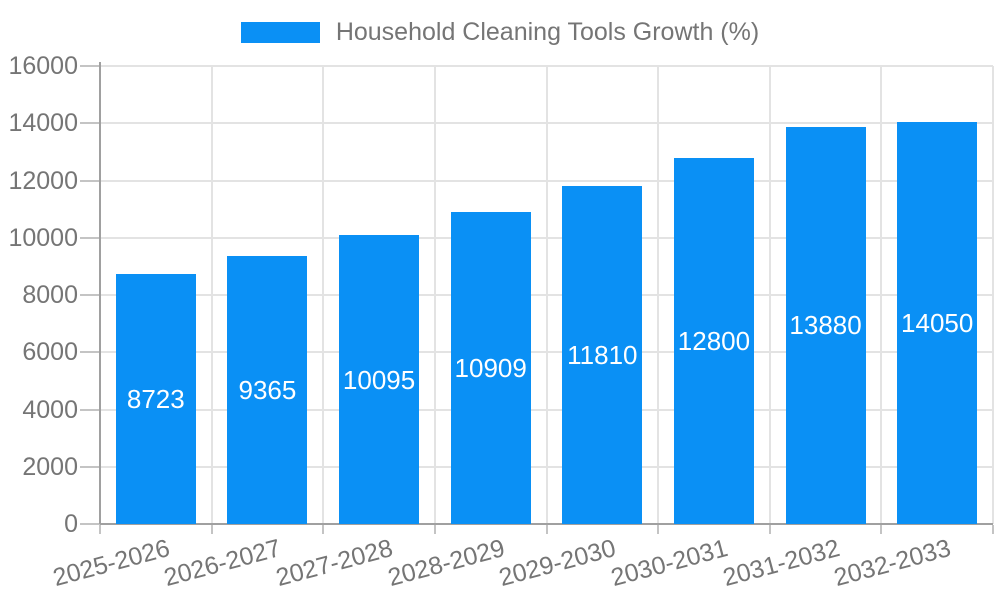 The height and width of the screenshot is (600, 1000). I want to click on bar-value-label: 12800, so click(714, 340).